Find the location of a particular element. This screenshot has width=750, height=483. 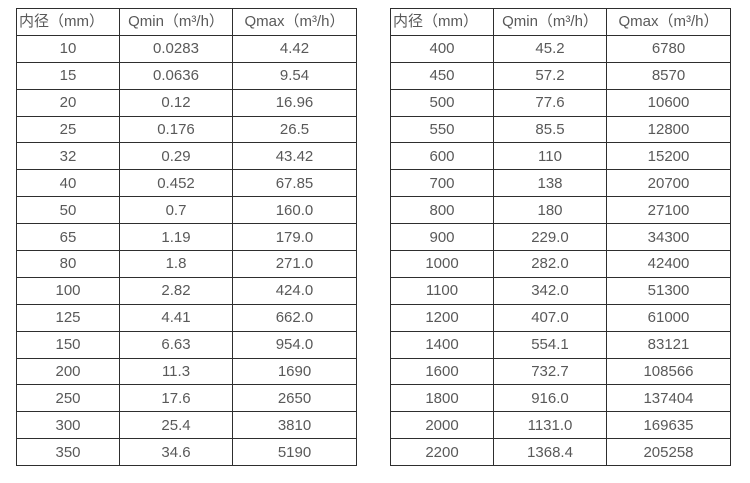

table-cell: 500 is located at coordinates (442, 102).